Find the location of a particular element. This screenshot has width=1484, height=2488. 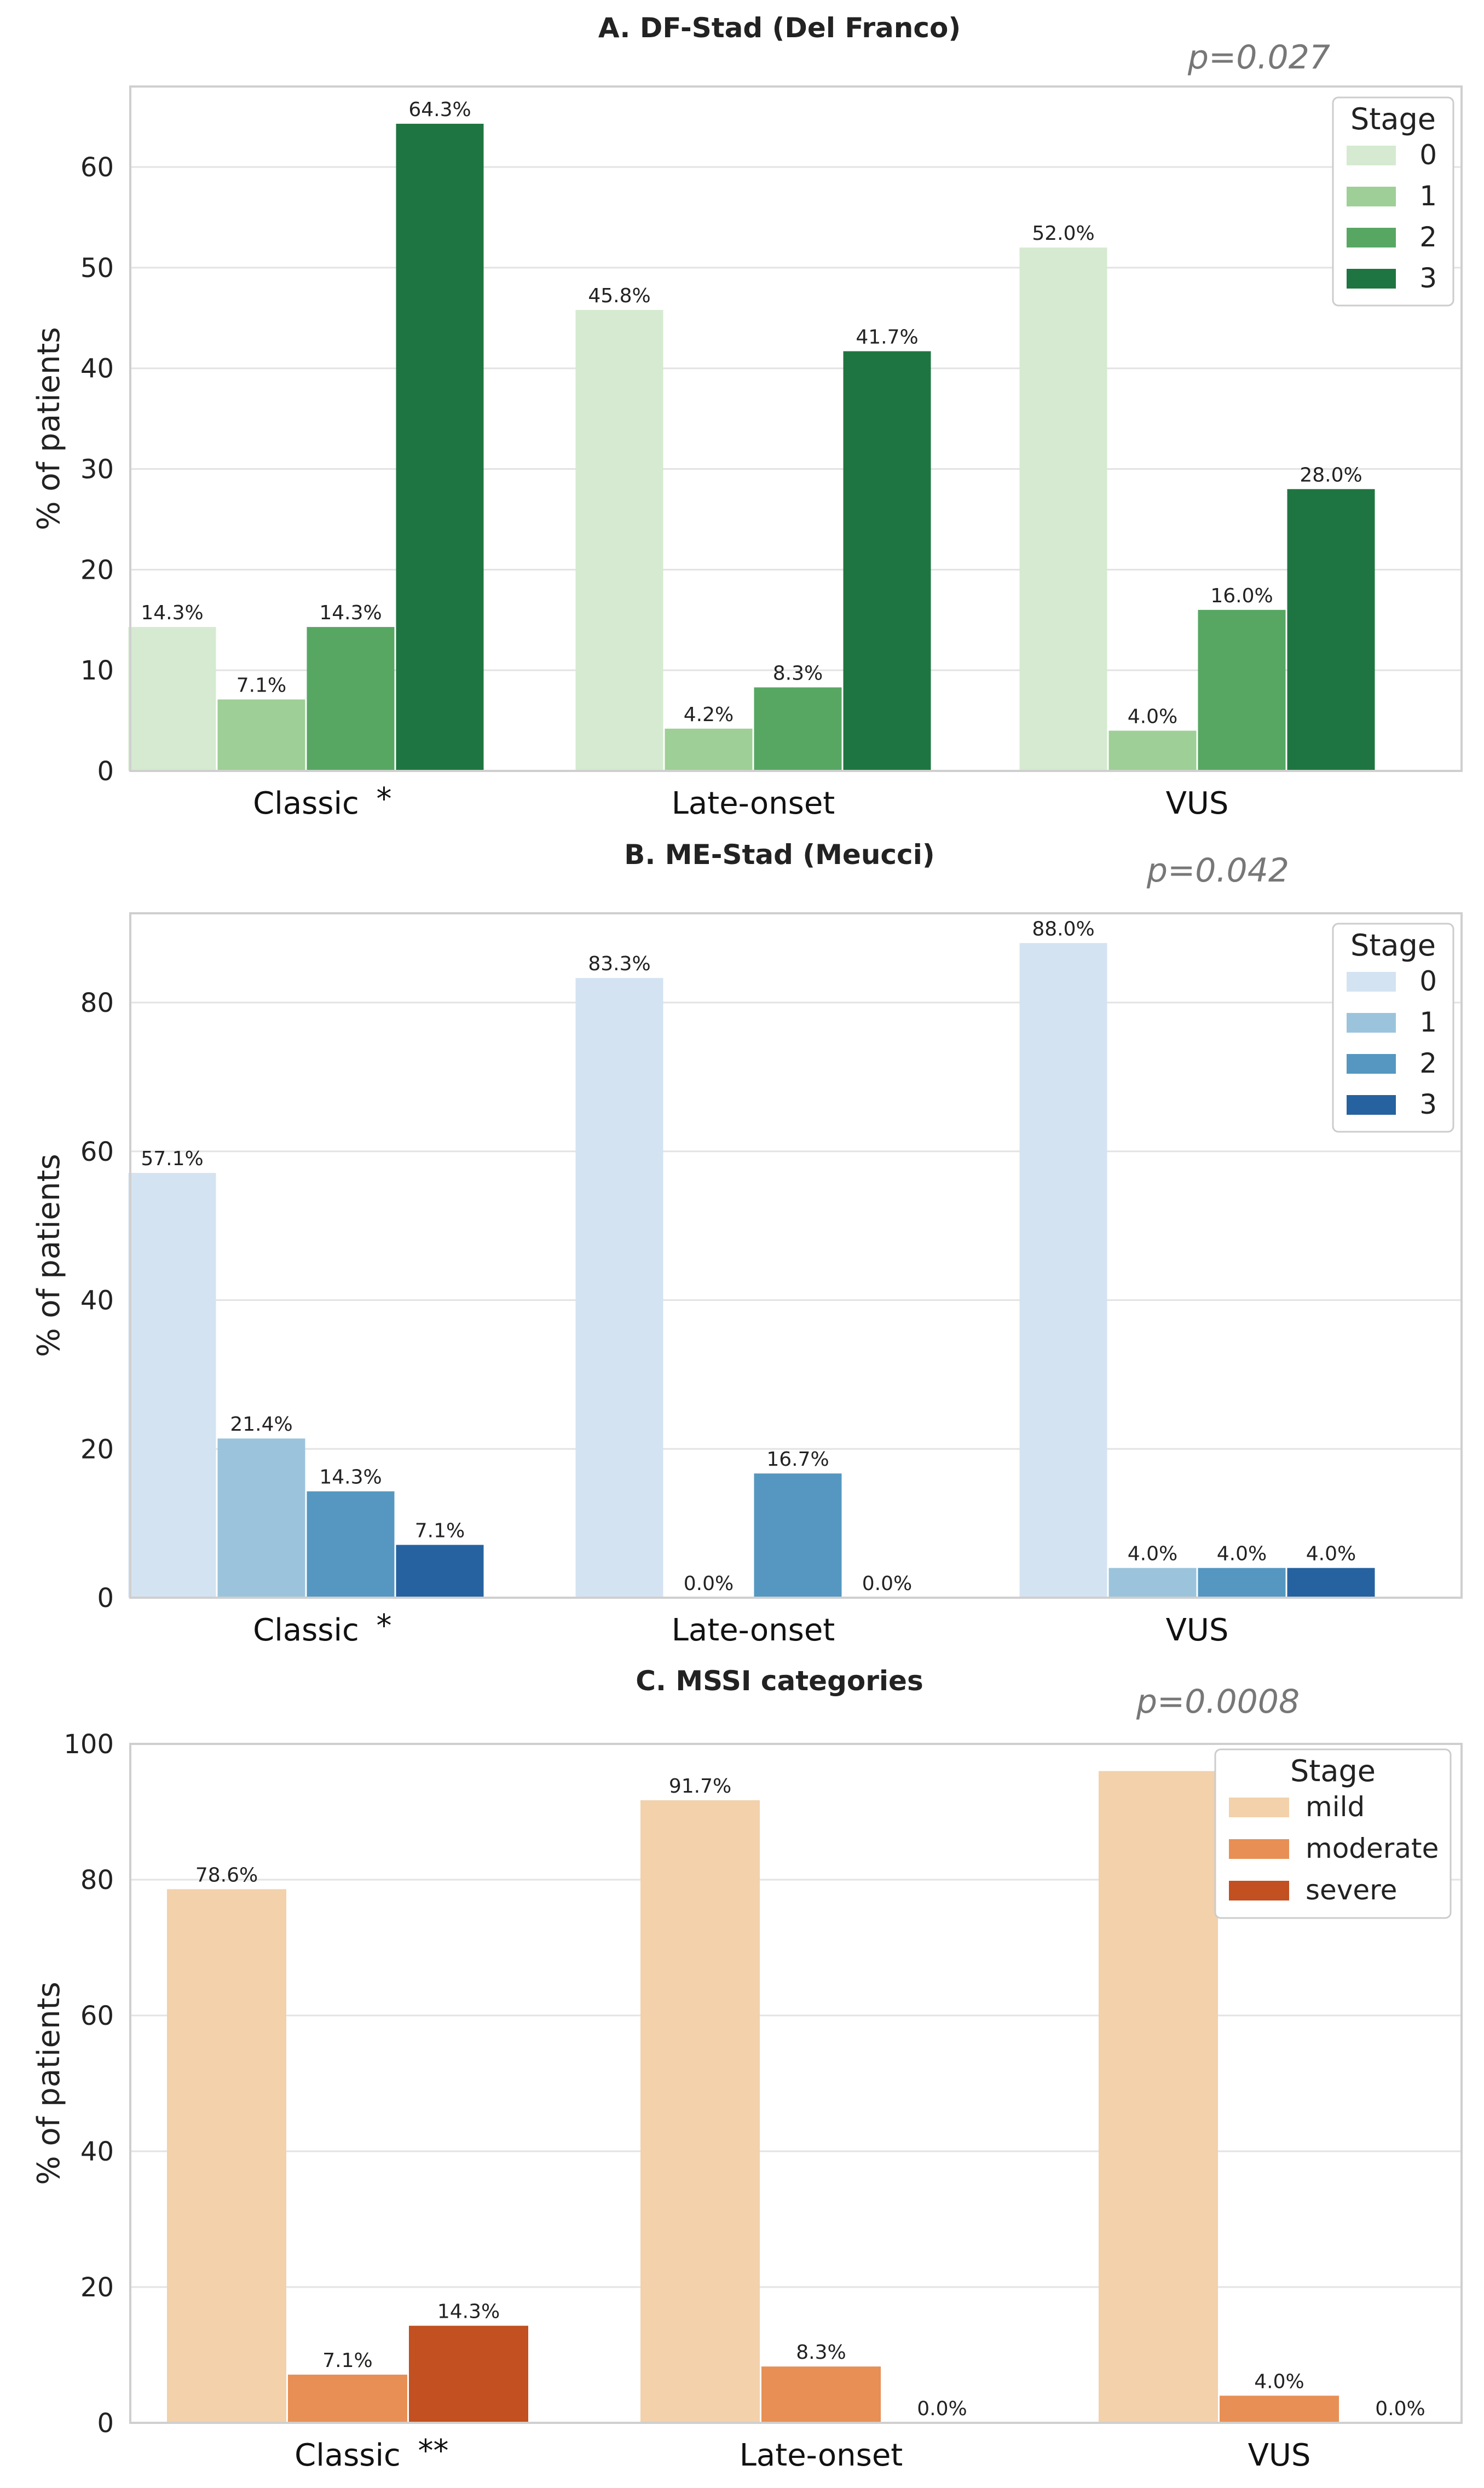

y-tick-label: 30 is located at coordinates (97, 469).